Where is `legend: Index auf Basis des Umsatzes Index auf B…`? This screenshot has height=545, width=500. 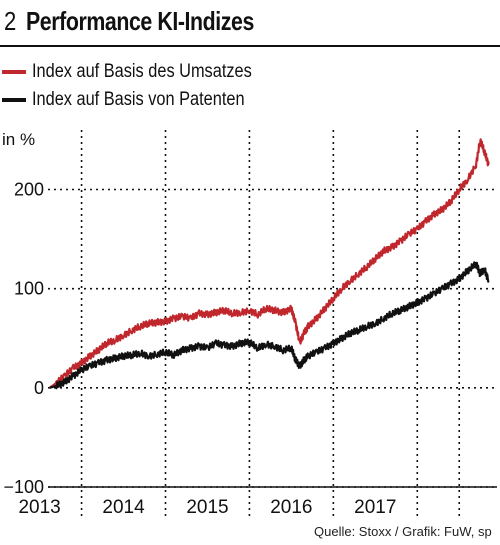 legend: Index auf Basis des Umsatzes Index auf B… is located at coordinates (145, 86).